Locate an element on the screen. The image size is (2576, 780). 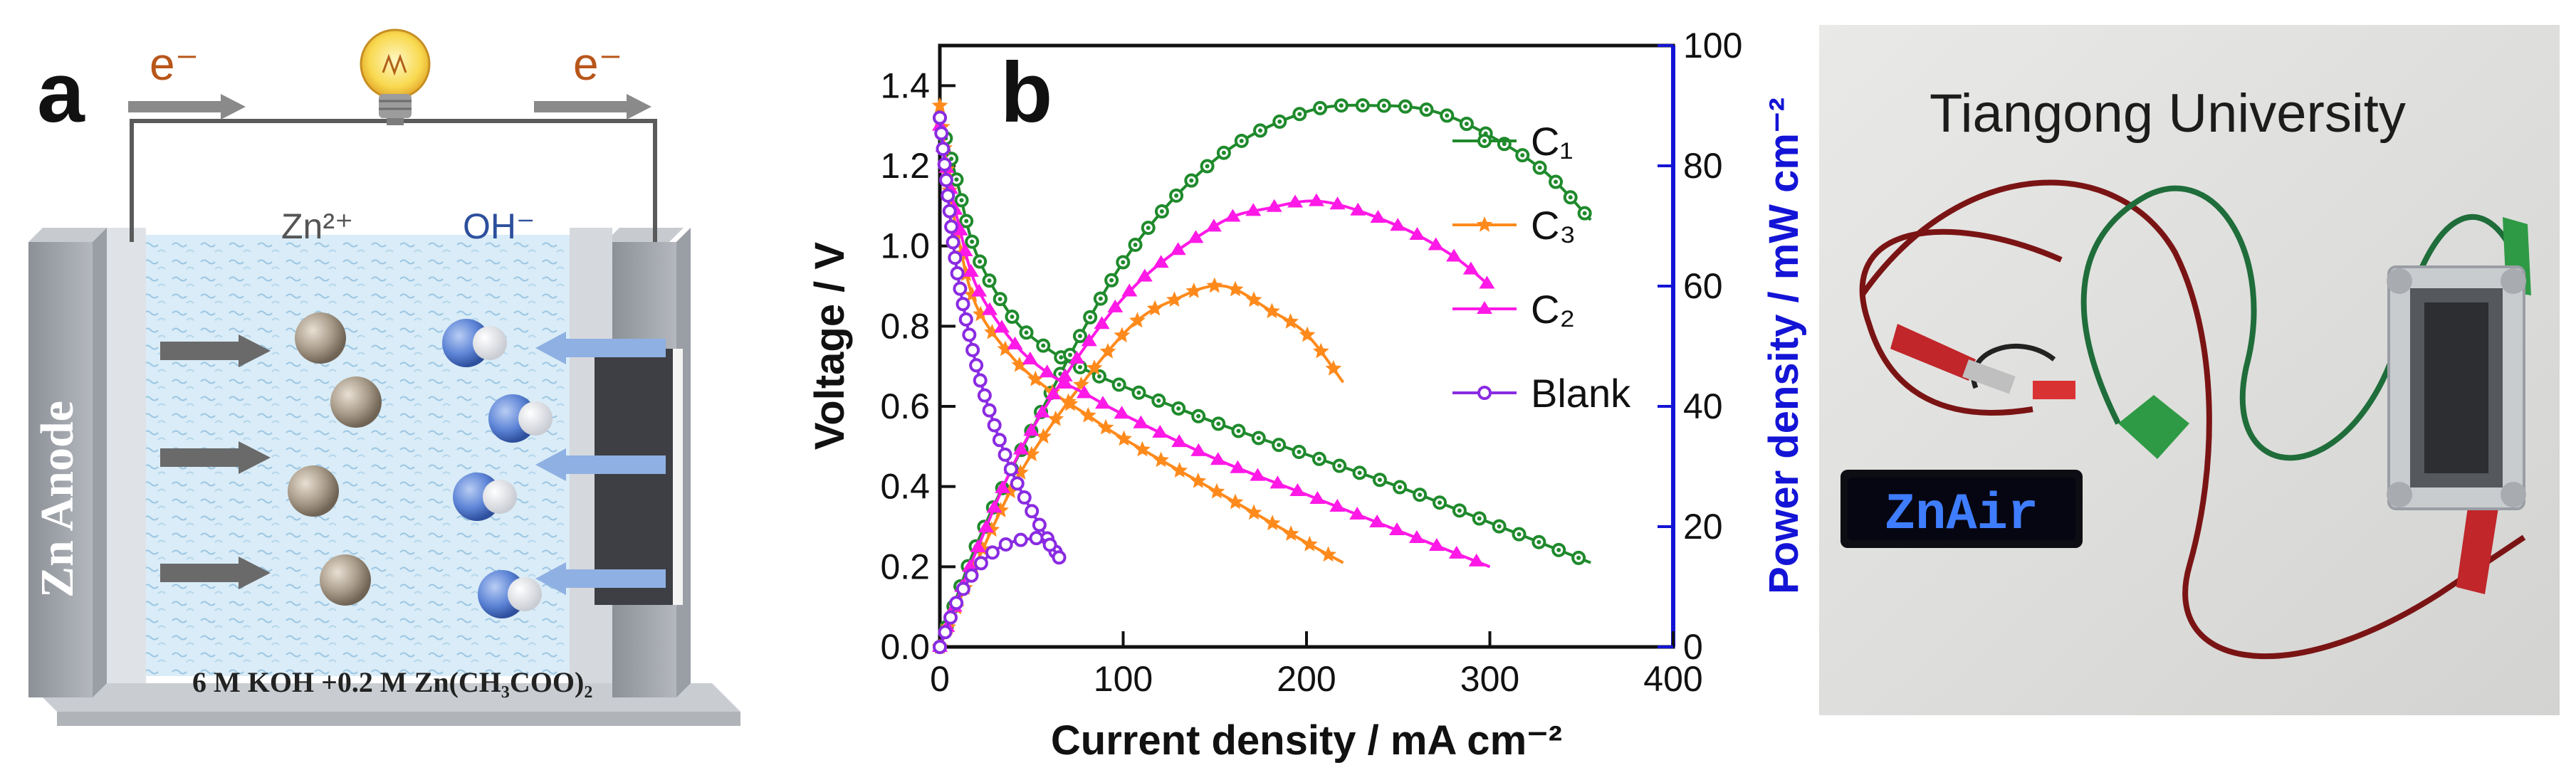
legend-item-c2: C₂ is located at coordinates (1513, 309).